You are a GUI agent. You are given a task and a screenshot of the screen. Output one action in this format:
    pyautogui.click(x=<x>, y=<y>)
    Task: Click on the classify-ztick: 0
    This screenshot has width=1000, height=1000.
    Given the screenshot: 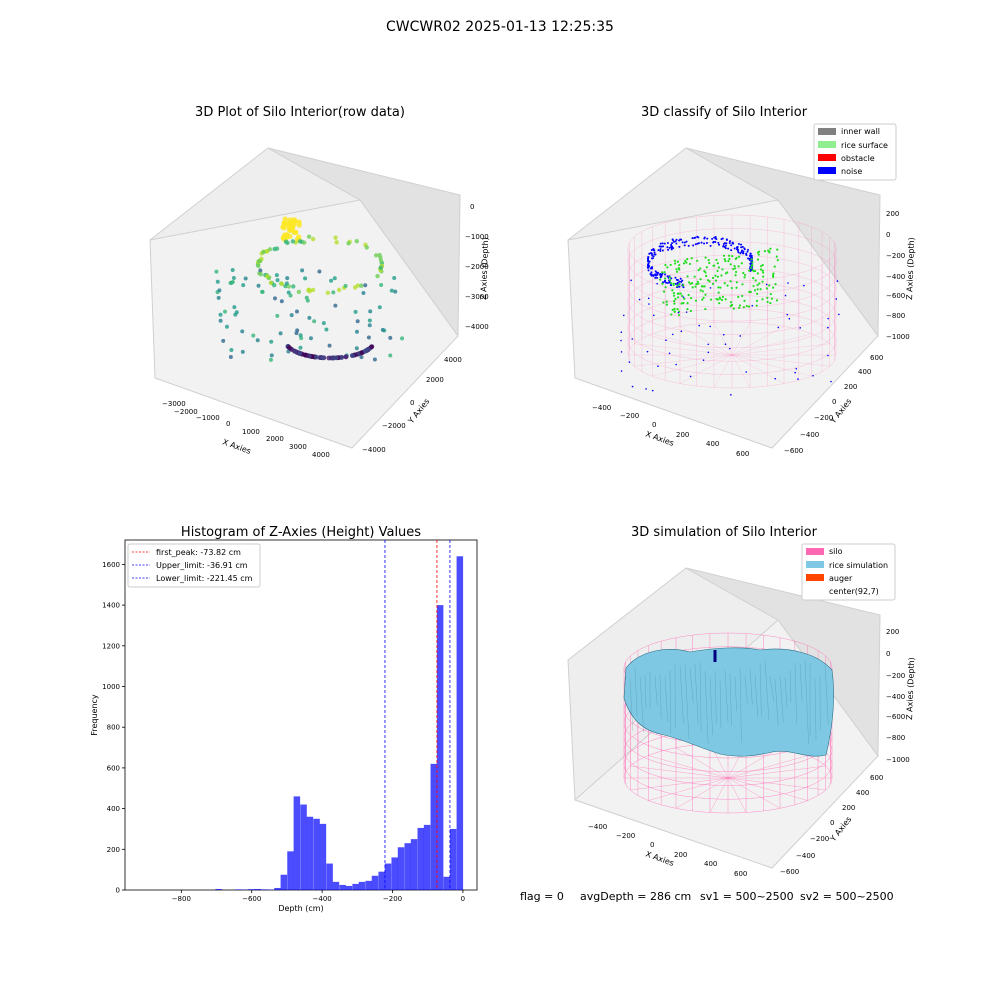 What is the action you would take?
    pyautogui.click(x=888, y=235)
    